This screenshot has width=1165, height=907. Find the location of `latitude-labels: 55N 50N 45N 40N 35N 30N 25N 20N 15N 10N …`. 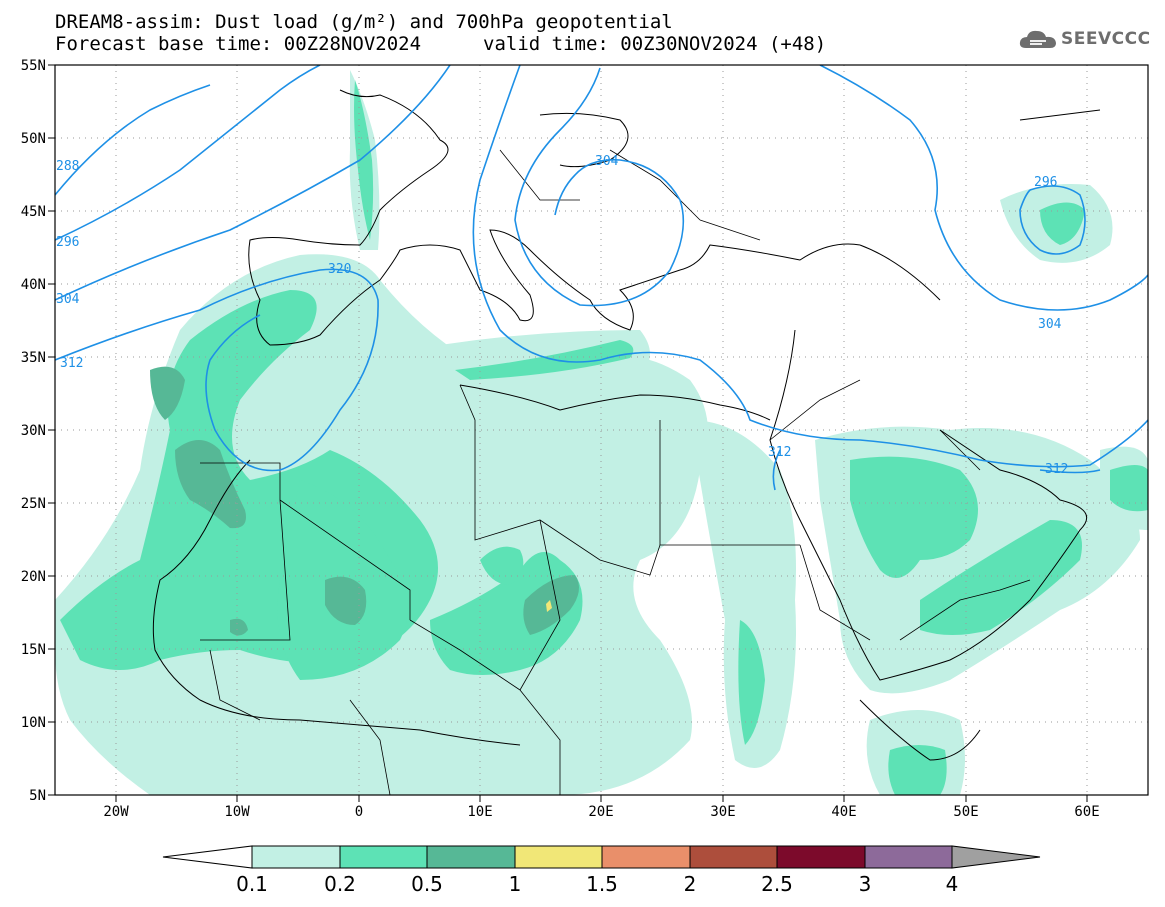

latitude-labels: 55N 50N 45N 40N 35N 30N 25N 20N 15N 10N … is located at coordinates (33, 431).